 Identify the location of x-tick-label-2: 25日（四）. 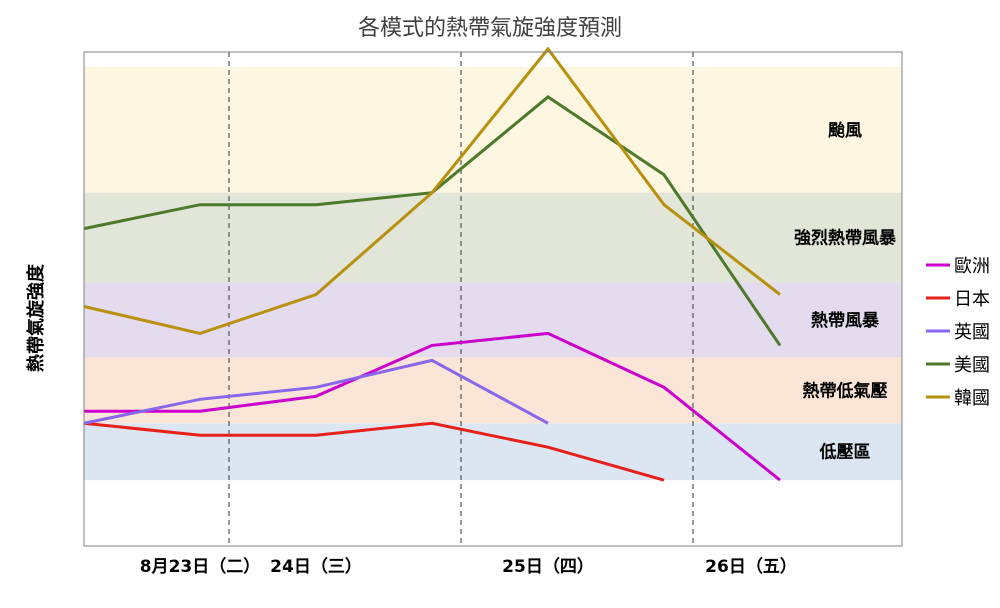
(548, 566).